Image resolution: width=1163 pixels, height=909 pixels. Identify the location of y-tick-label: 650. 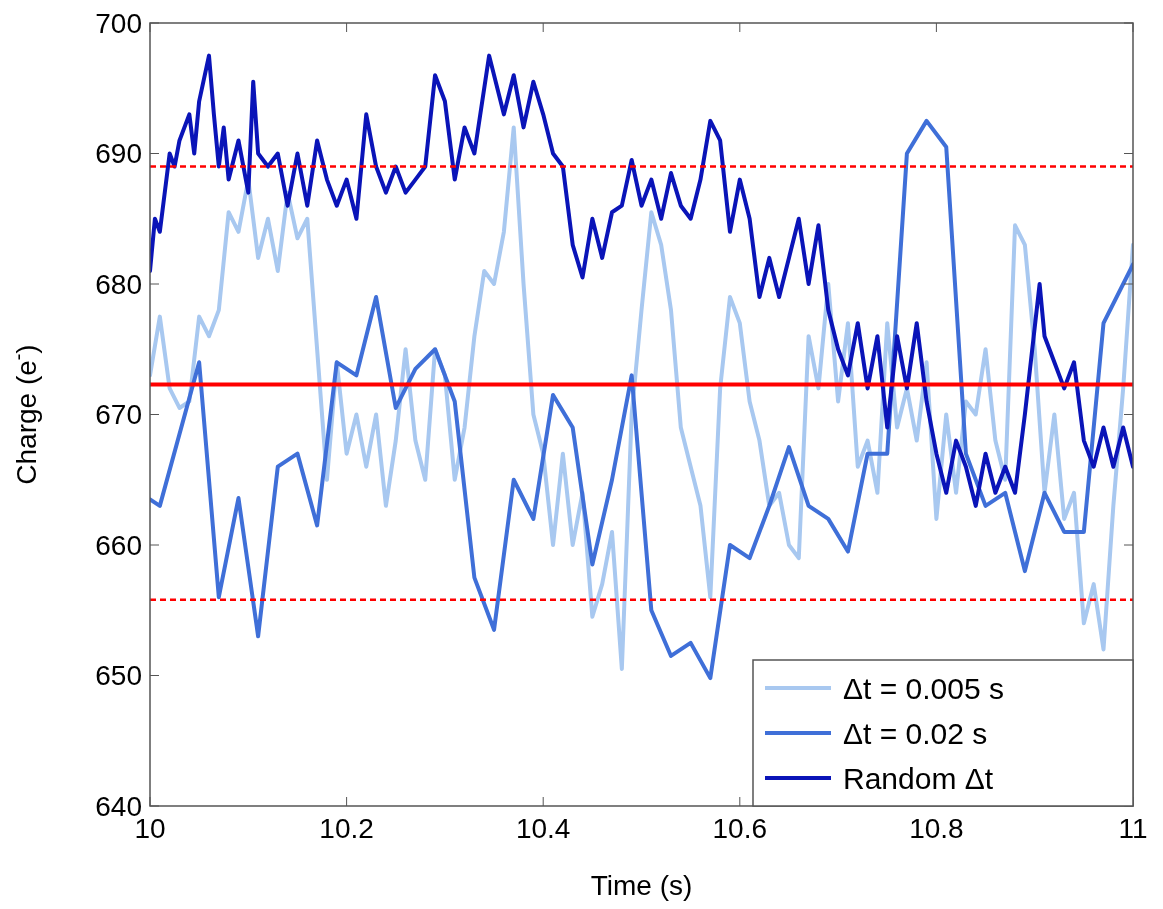
(118, 676).